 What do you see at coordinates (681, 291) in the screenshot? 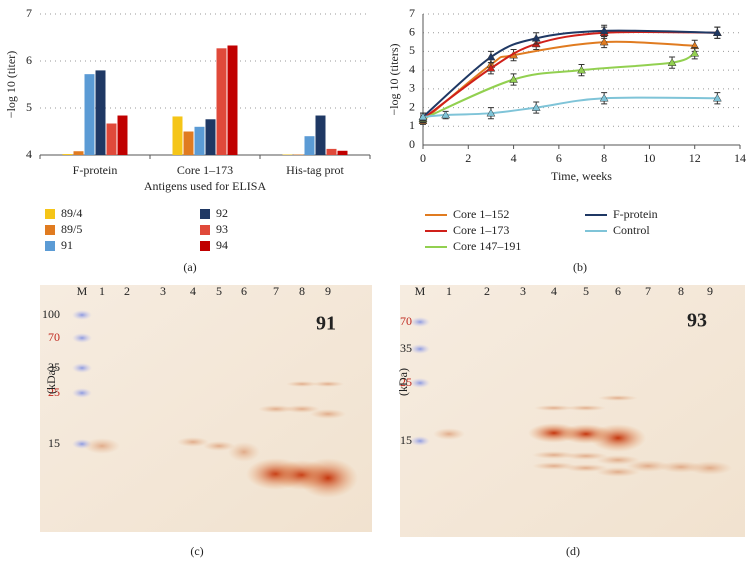
I see `lane-label: 8` at bounding box center [681, 291].